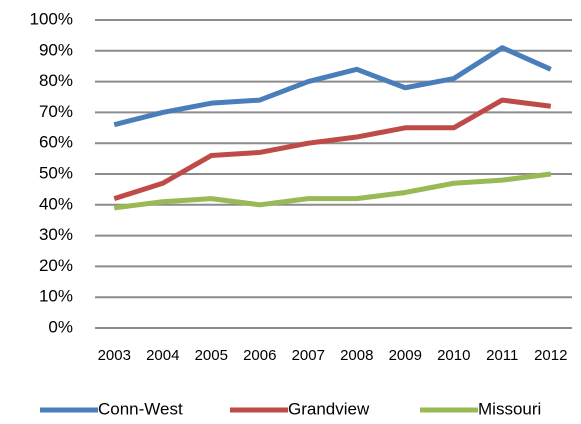 Image resolution: width=581 pixels, height=424 pixels. What do you see at coordinates (56, 234) in the screenshot?
I see `y-tick-label: 30%` at bounding box center [56, 234].